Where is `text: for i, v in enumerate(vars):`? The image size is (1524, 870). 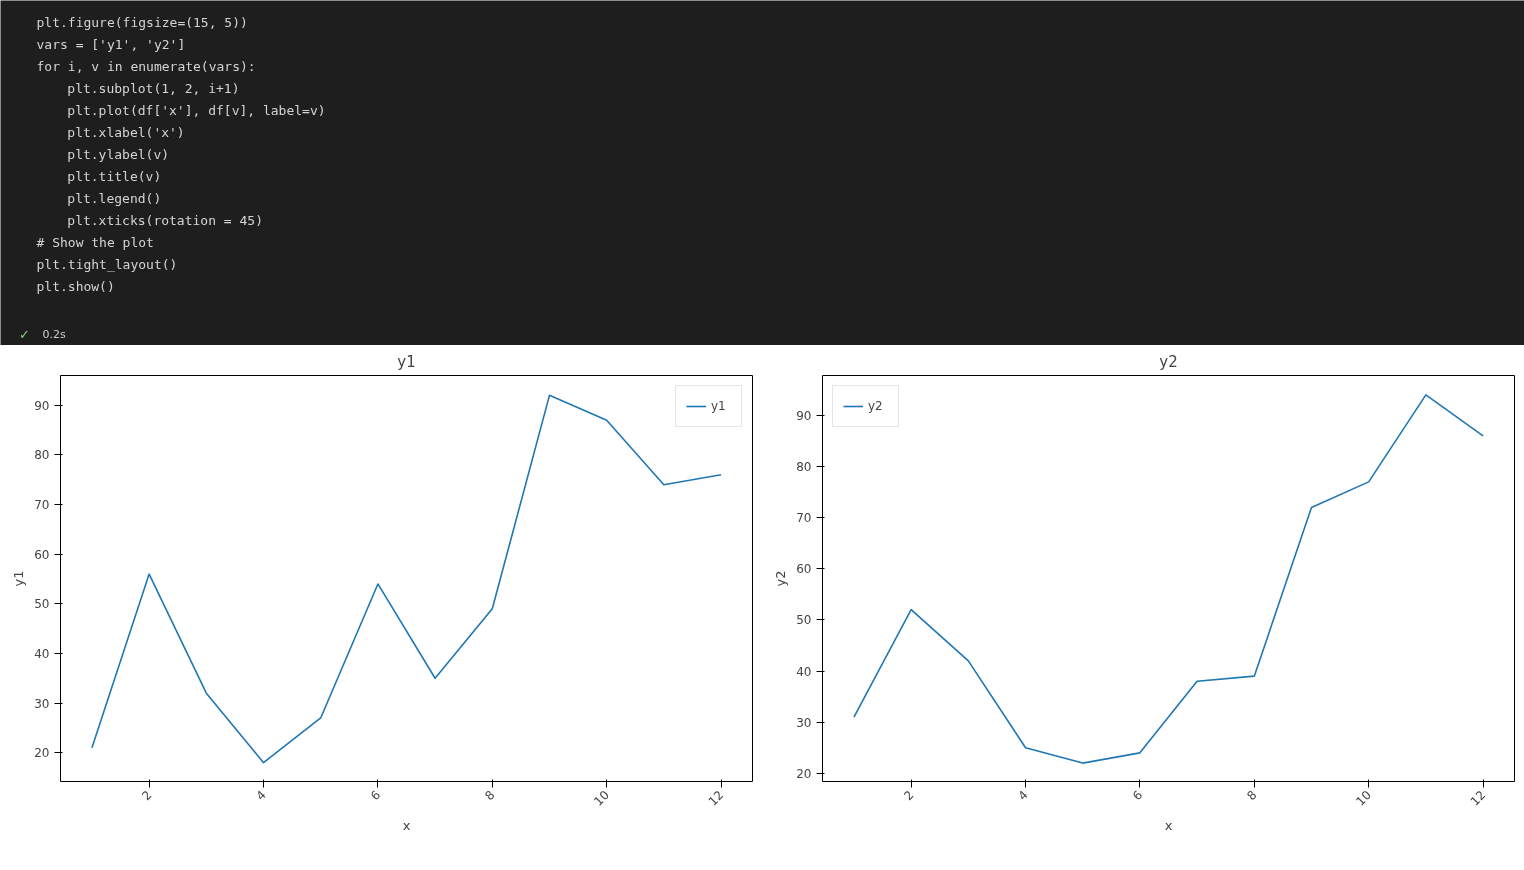
text: for i, v in enumerate(vars): is located at coordinates (146, 66).